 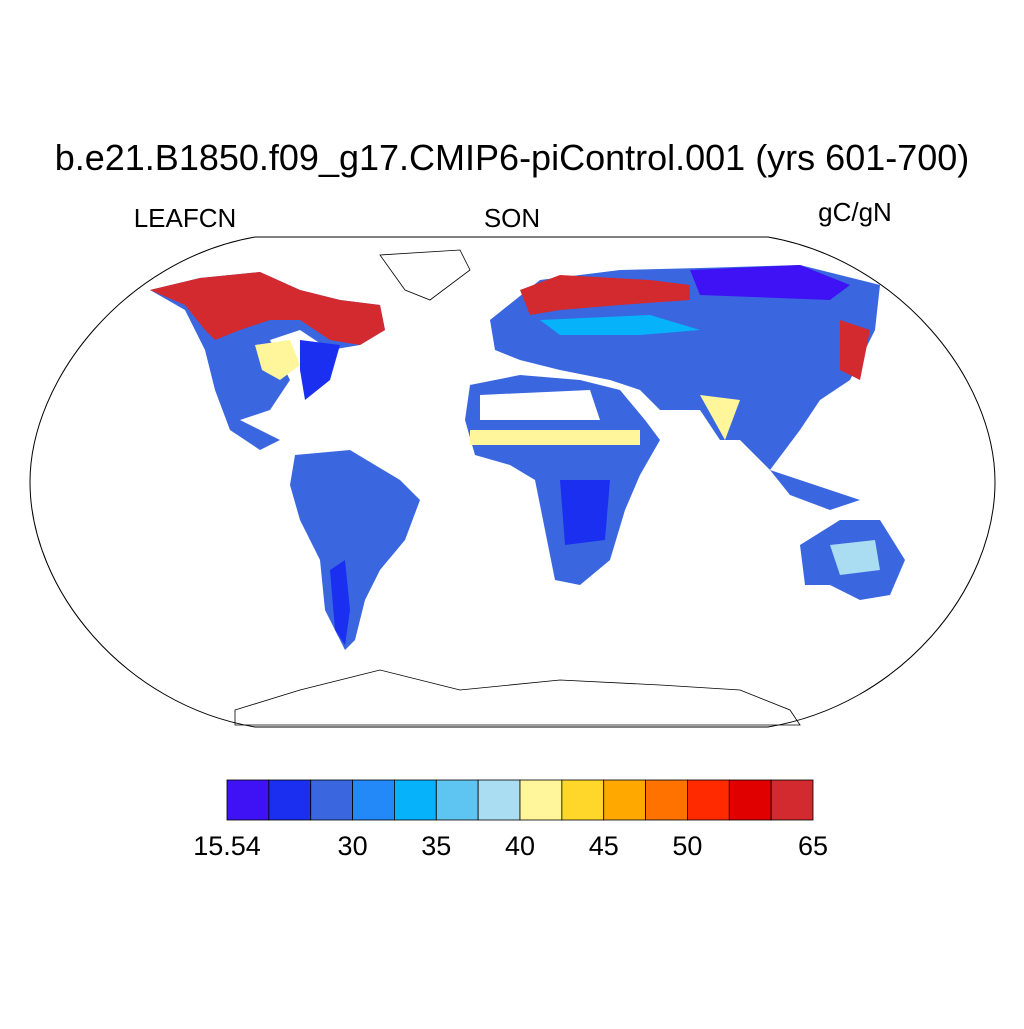 I want to click on colorbar-label: 45, so click(x=604, y=846).